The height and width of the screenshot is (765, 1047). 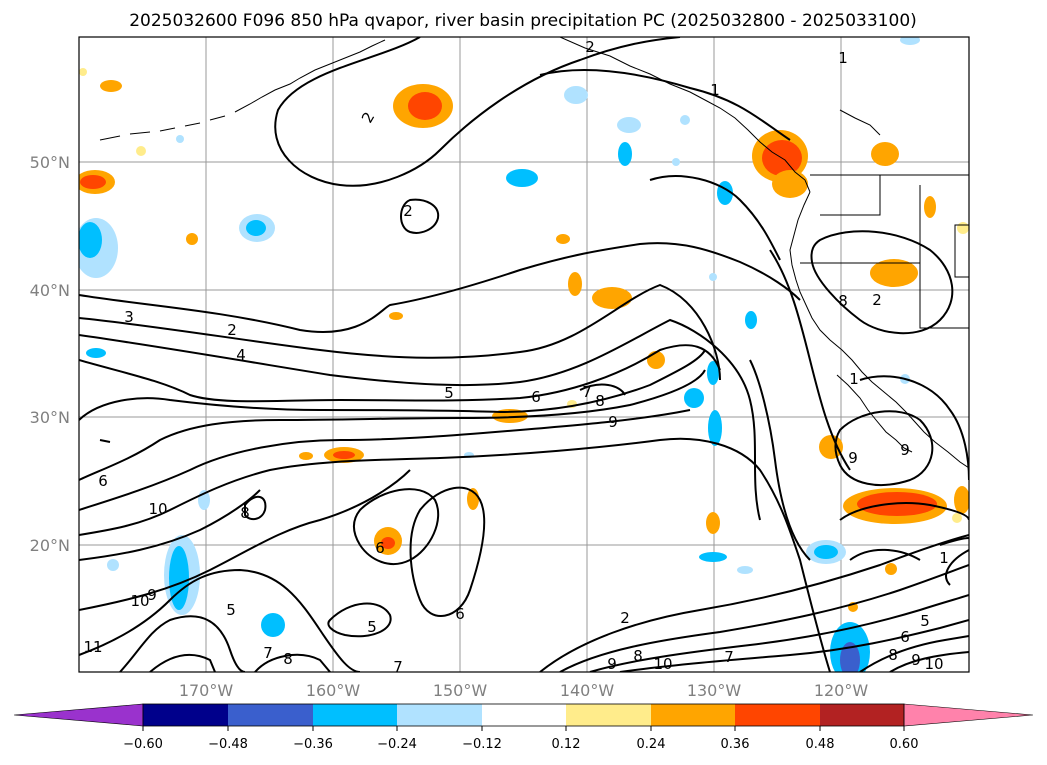 What do you see at coordinates (566, 744) in the screenshot?
I see `colorbar-tick-label: 0.12` at bounding box center [566, 744].